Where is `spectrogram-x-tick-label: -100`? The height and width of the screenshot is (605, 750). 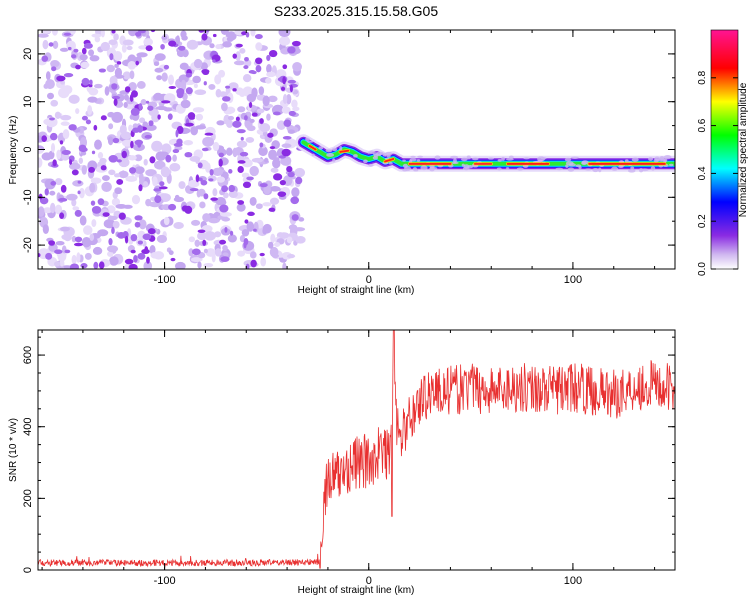
spectrogram-x-tick-label: -100 is located at coordinates (165, 280).